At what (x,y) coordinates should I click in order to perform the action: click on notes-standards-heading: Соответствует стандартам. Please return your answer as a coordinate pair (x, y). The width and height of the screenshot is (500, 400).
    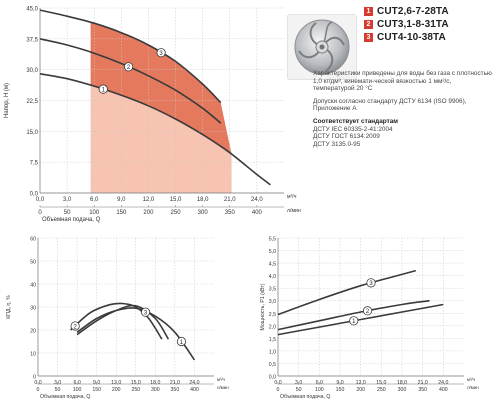
    Looking at the image, I should click on (355, 121).